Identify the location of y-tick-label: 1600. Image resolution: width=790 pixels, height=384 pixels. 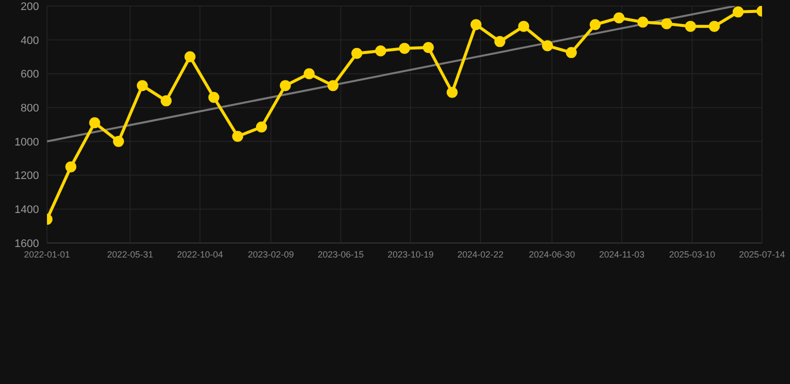
(26, 244).